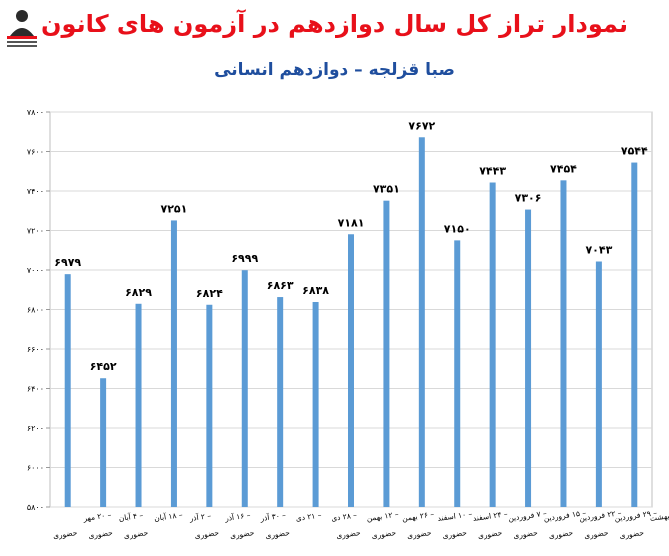  What do you see at coordinates (35, 231) in the screenshot?
I see `y-tick-label: ۷۲۰۰` at bounding box center [35, 231].